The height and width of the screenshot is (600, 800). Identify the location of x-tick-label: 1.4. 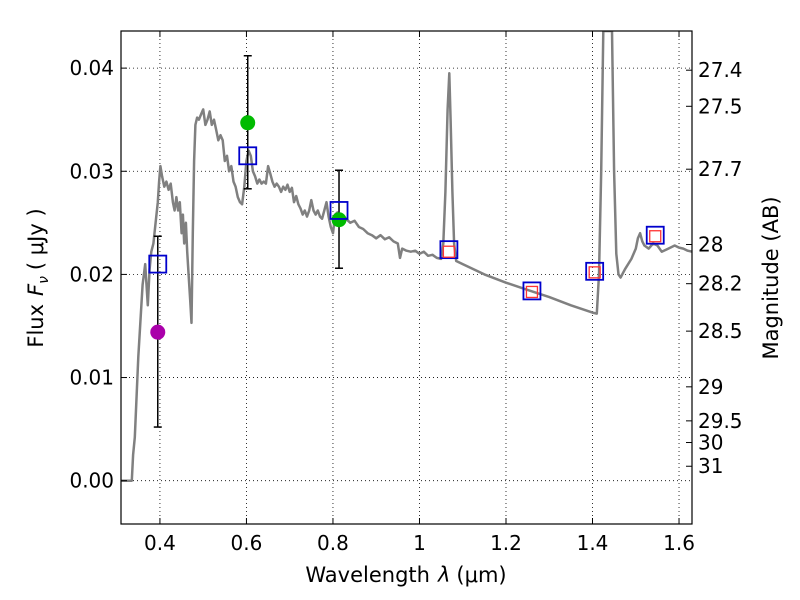
(593, 543).